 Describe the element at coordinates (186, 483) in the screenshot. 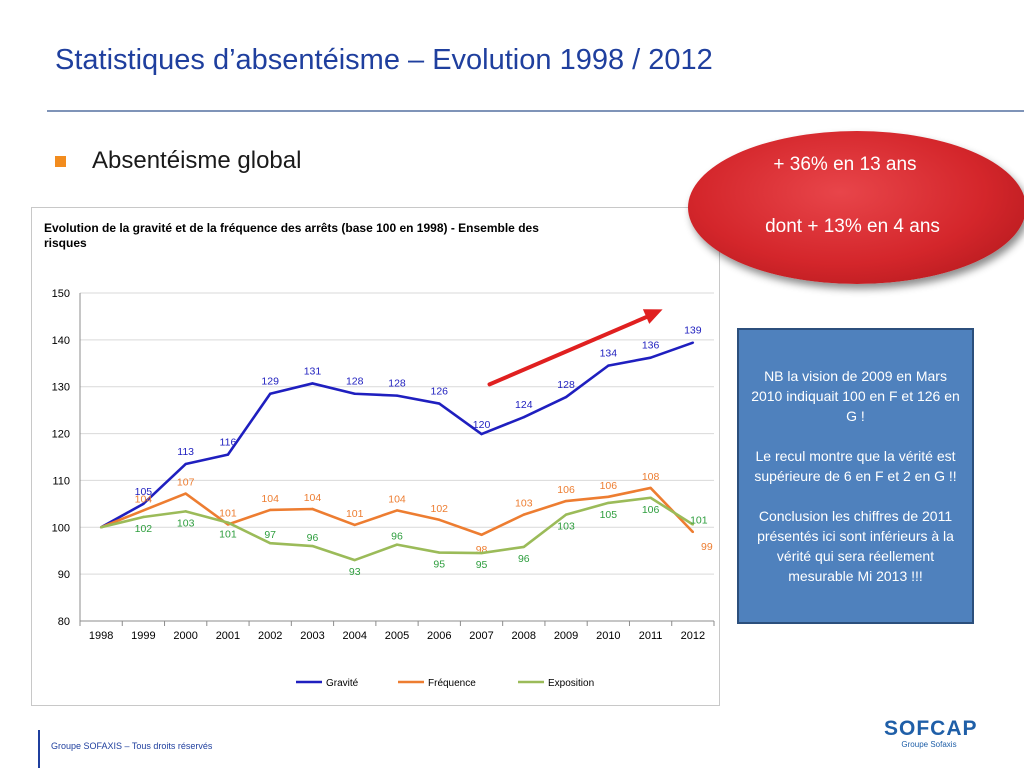

I see `data-label: 107` at that location.